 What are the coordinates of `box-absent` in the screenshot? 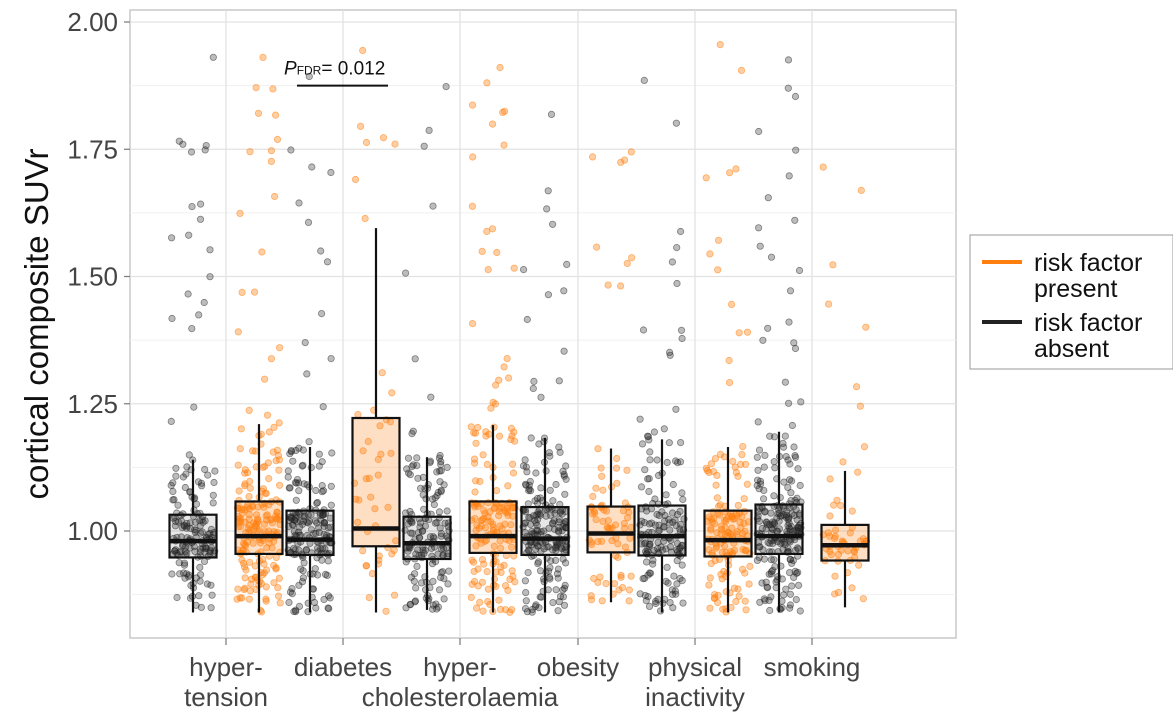 It's located at (310, 533).